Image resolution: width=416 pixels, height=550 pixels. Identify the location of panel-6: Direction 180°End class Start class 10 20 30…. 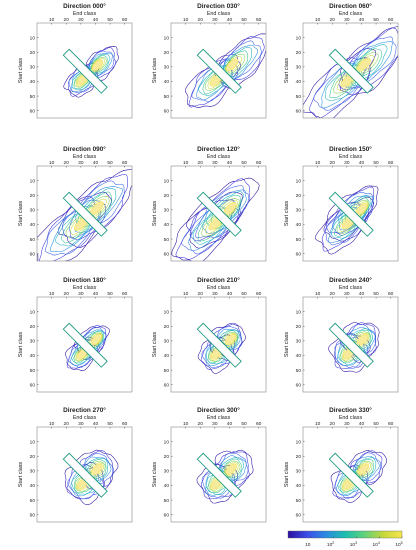
(75, 334).